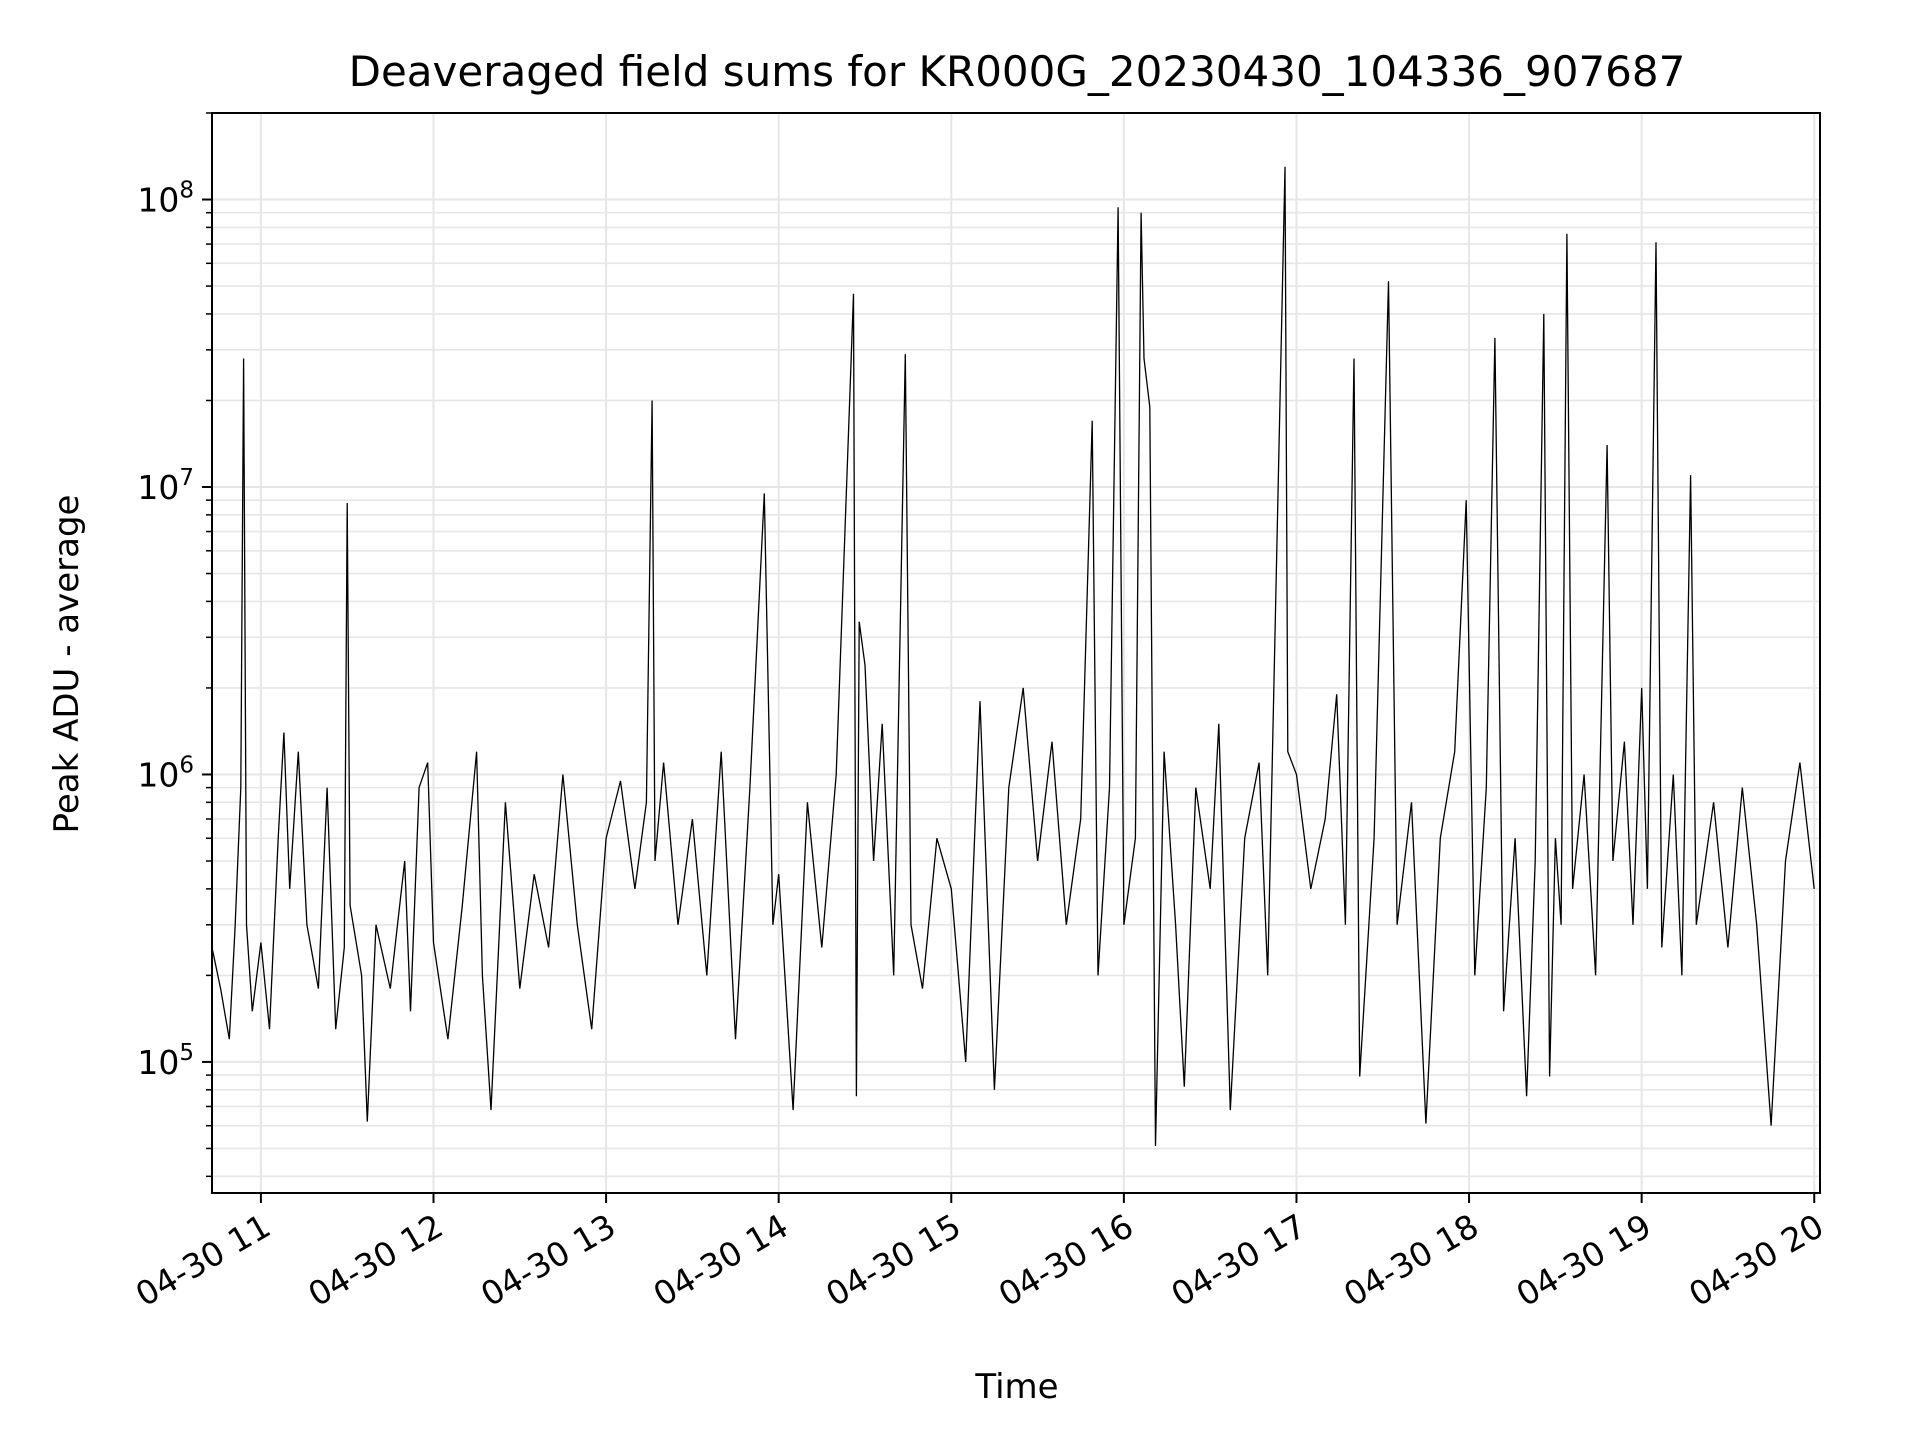 This screenshot has height=1440, width=1920. What do you see at coordinates (165, 1061) in the screenshot?
I see `y-tick-label: 105` at bounding box center [165, 1061].